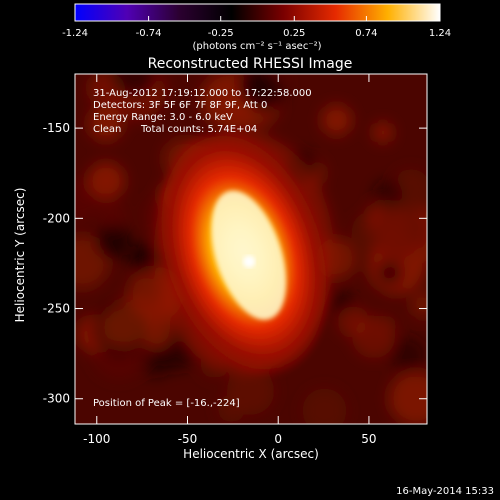 The height and width of the screenshot is (500, 500). I want to click on chart-title: Reconstructed RHESSI Image, so click(250, 64).